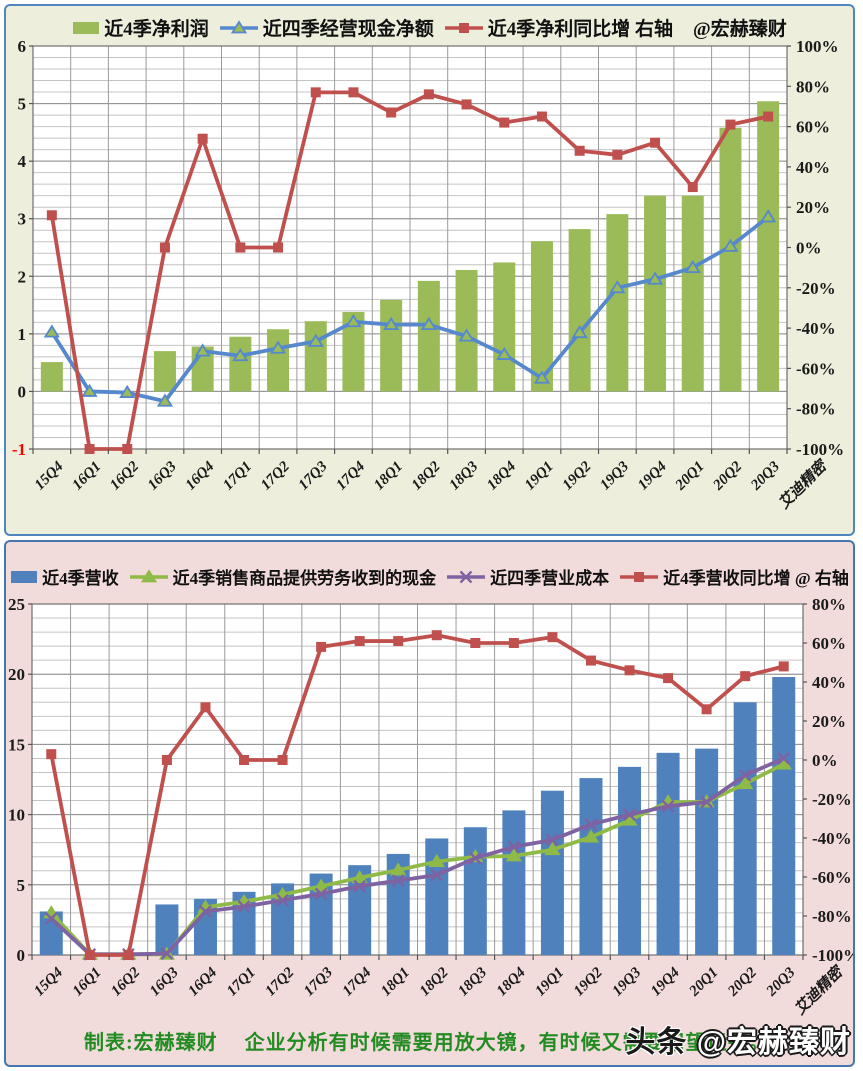 This screenshot has width=863, height=1071. I want to click on svg-text: 0, so click(21, 955).